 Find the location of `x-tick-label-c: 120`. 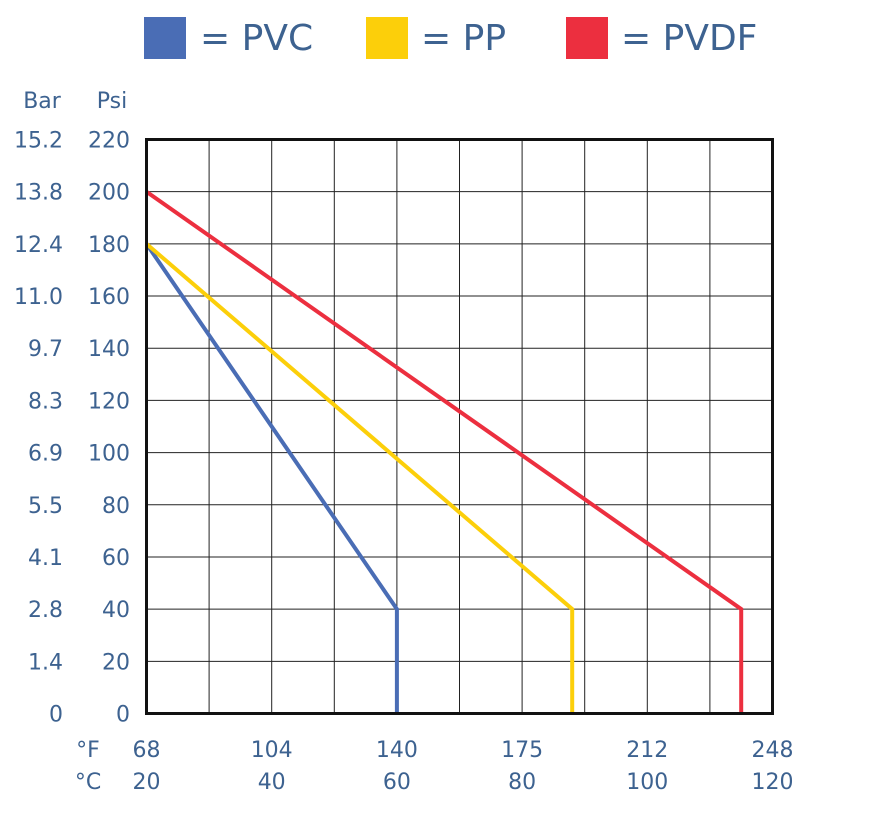

x-tick-label-c: 120 is located at coordinates (773, 782).